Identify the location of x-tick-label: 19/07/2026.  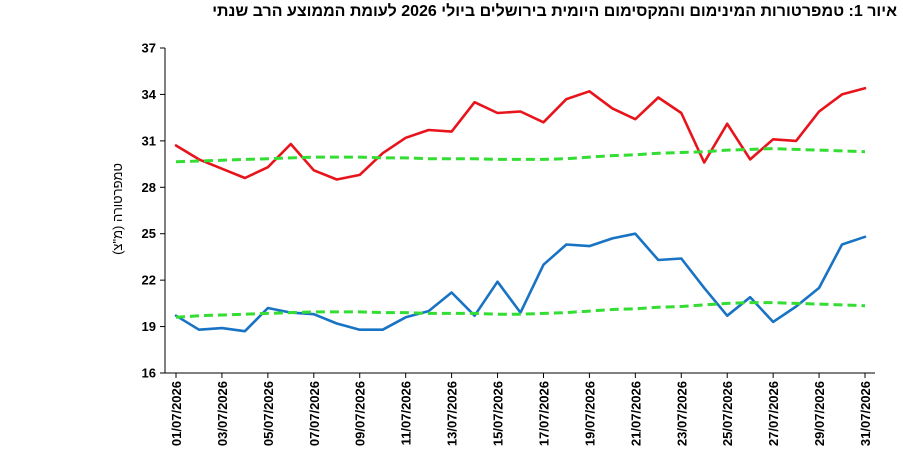
(589, 413).